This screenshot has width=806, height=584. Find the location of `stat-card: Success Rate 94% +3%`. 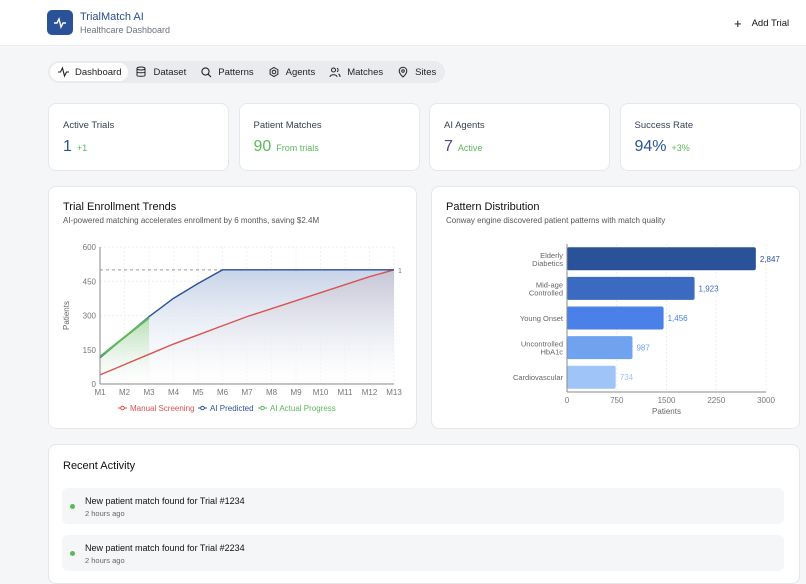

stat-card: Success Rate 94% +3% is located at coordinates (710, 137).